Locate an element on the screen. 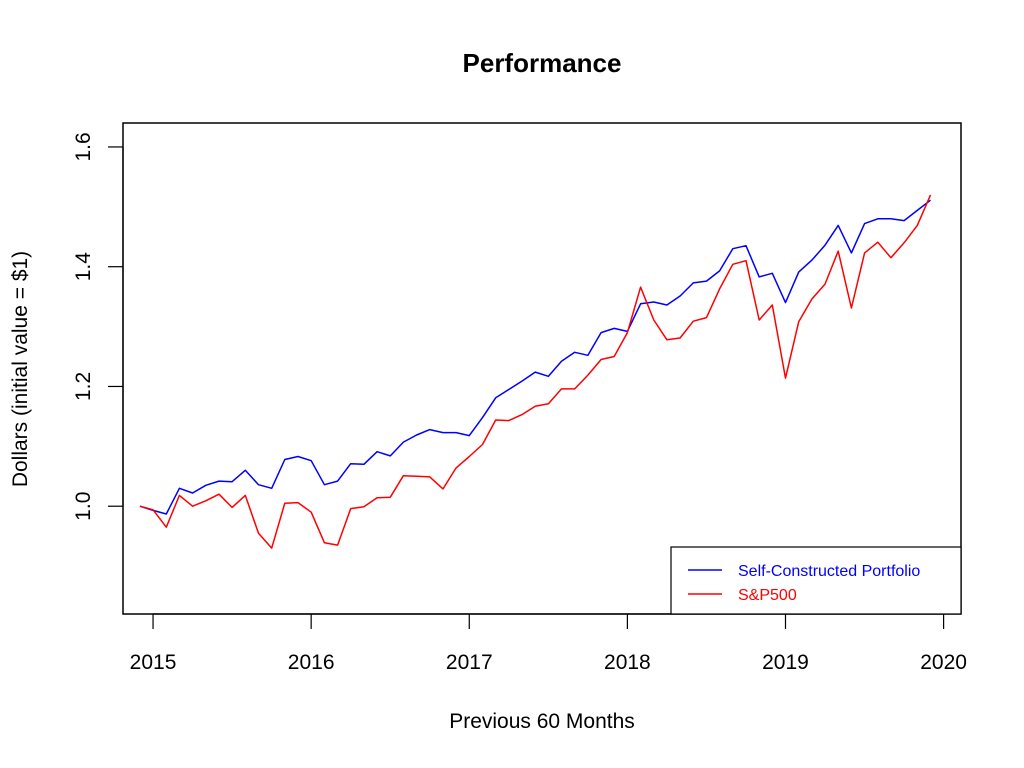 The width and height of the screenshot is (1024, 768). legend: Self-Constructed Portfolio S&P500 is located at coordinates (816, 580).